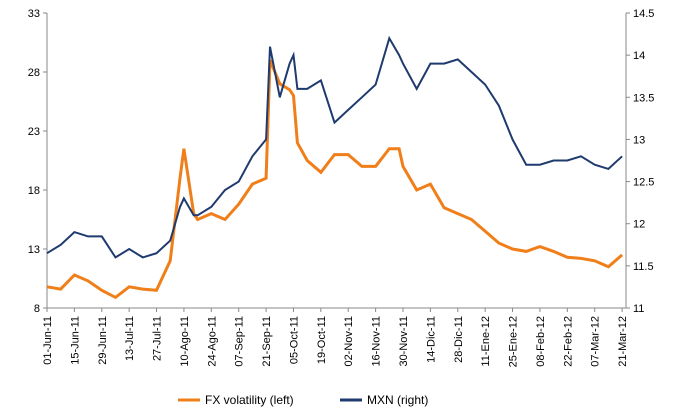  I want to click on x-tick-label: 15-Jun-11, so click(75, 340).